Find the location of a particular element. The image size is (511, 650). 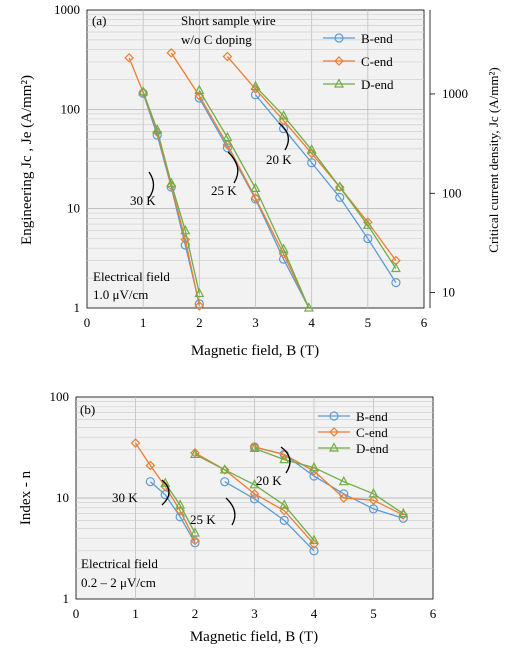

y-tick-label: 10 is located at coordinates (73, 208).